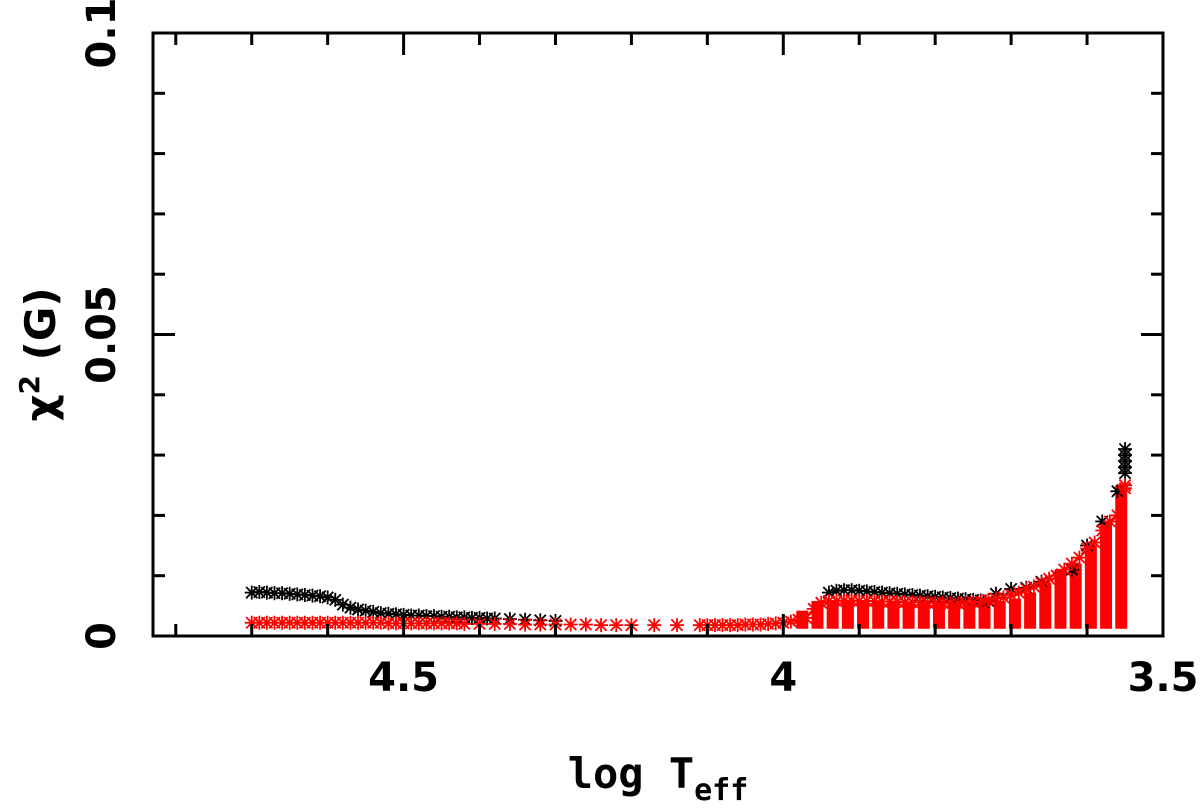 This screenshot has width=1200, height=810. What do you see at coordinates (102, 636) in the screenshot?
I see `y-tick-label: 0` at bounding box center [102, 636].